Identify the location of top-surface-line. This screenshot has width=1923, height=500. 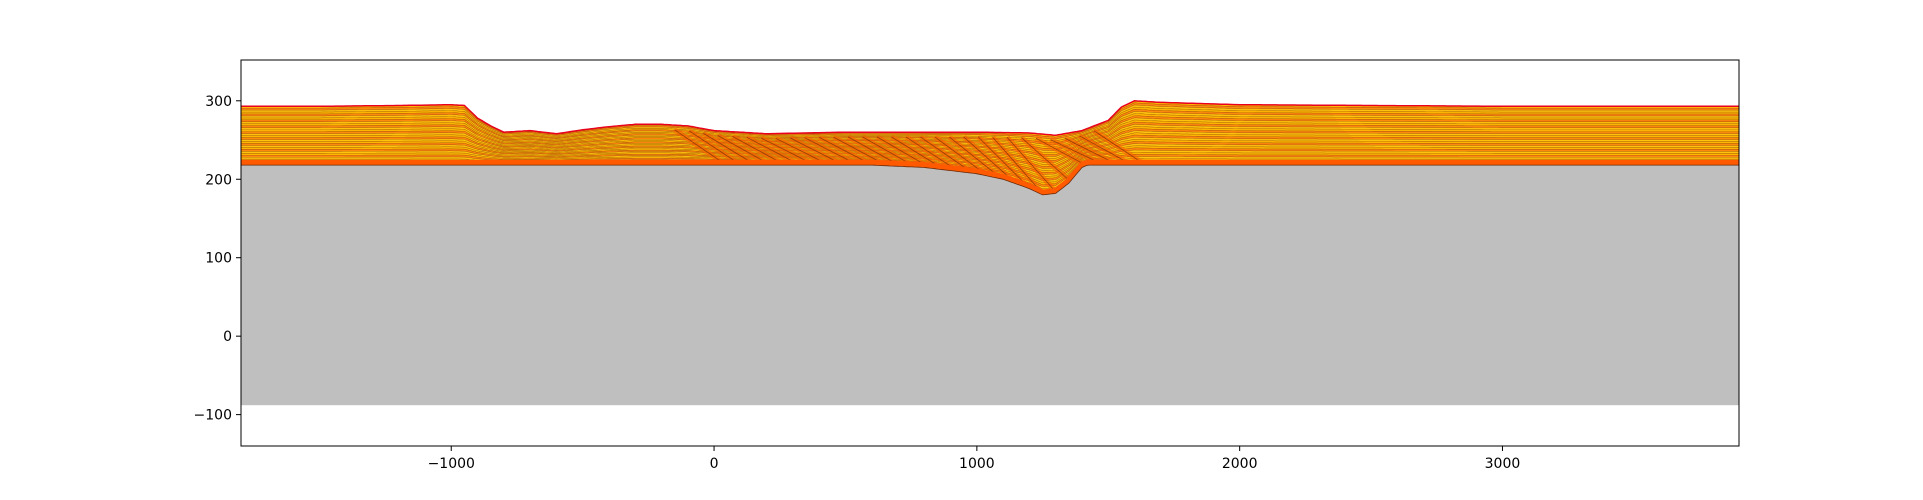
(990, 118).